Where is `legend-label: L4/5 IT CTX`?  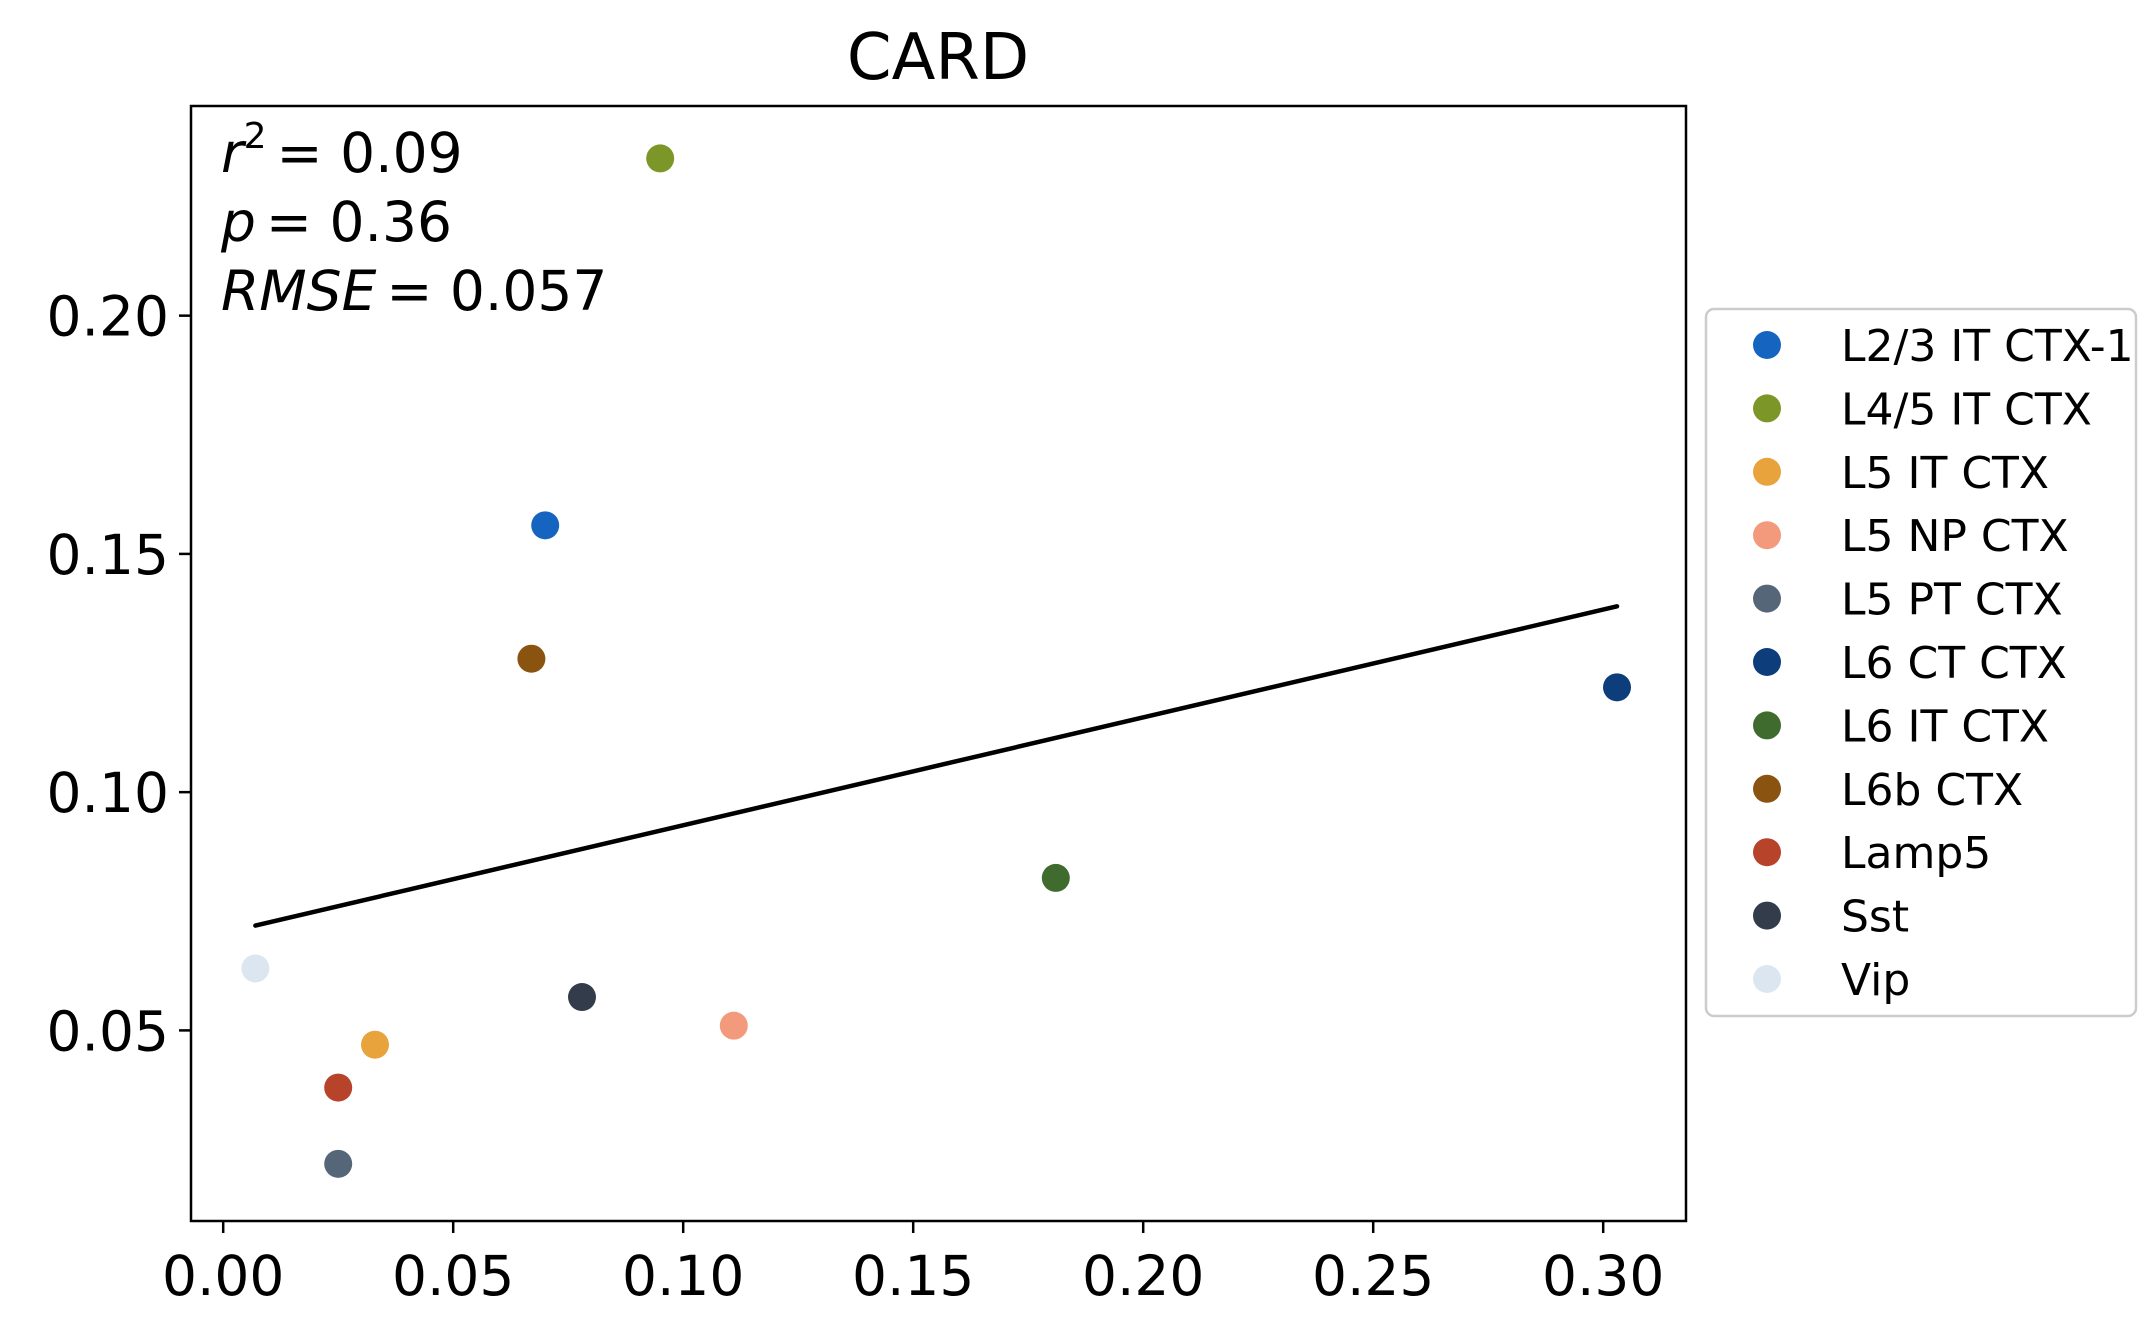
legend-label: L4/5 IT CTX is located at coordinates (1966, 409).